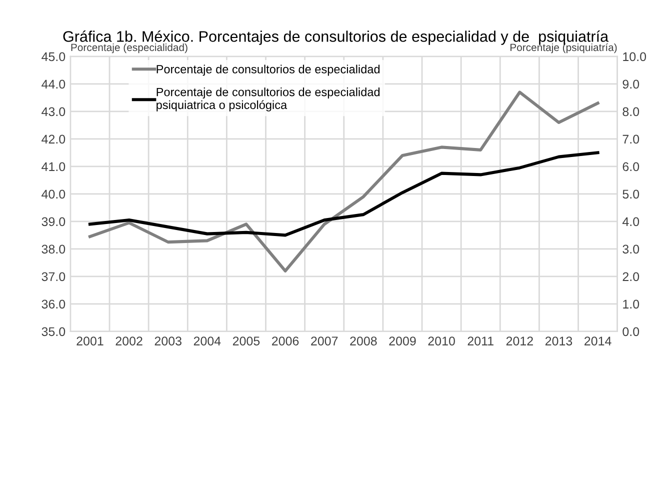  Describe the element at coordinates (563, 48) in the screenshot. I see `y2-axis-title: Porcentaje (psiquiatría)` at that location.